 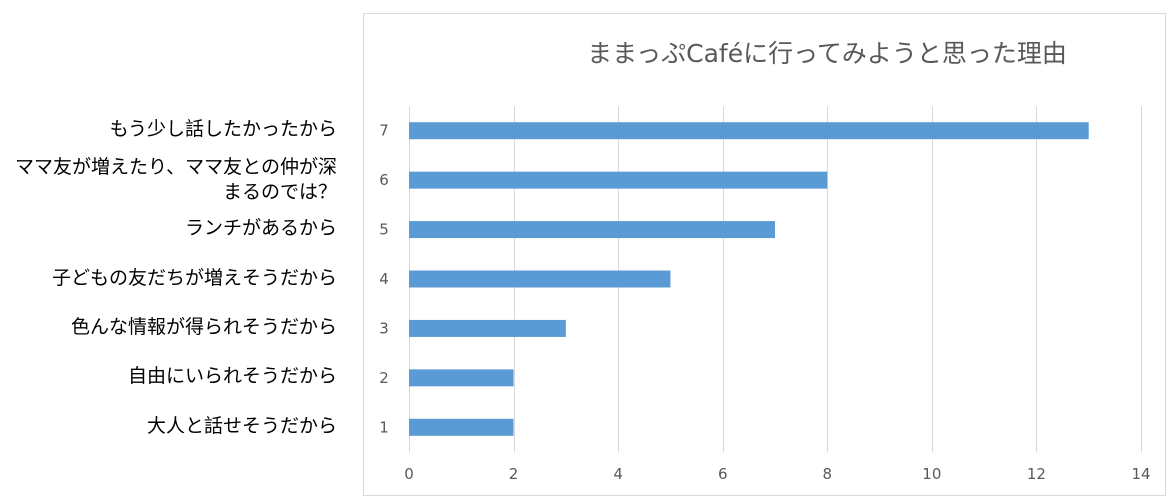 I want to click on x-tick-label: 4, so click(x=618, y=474).